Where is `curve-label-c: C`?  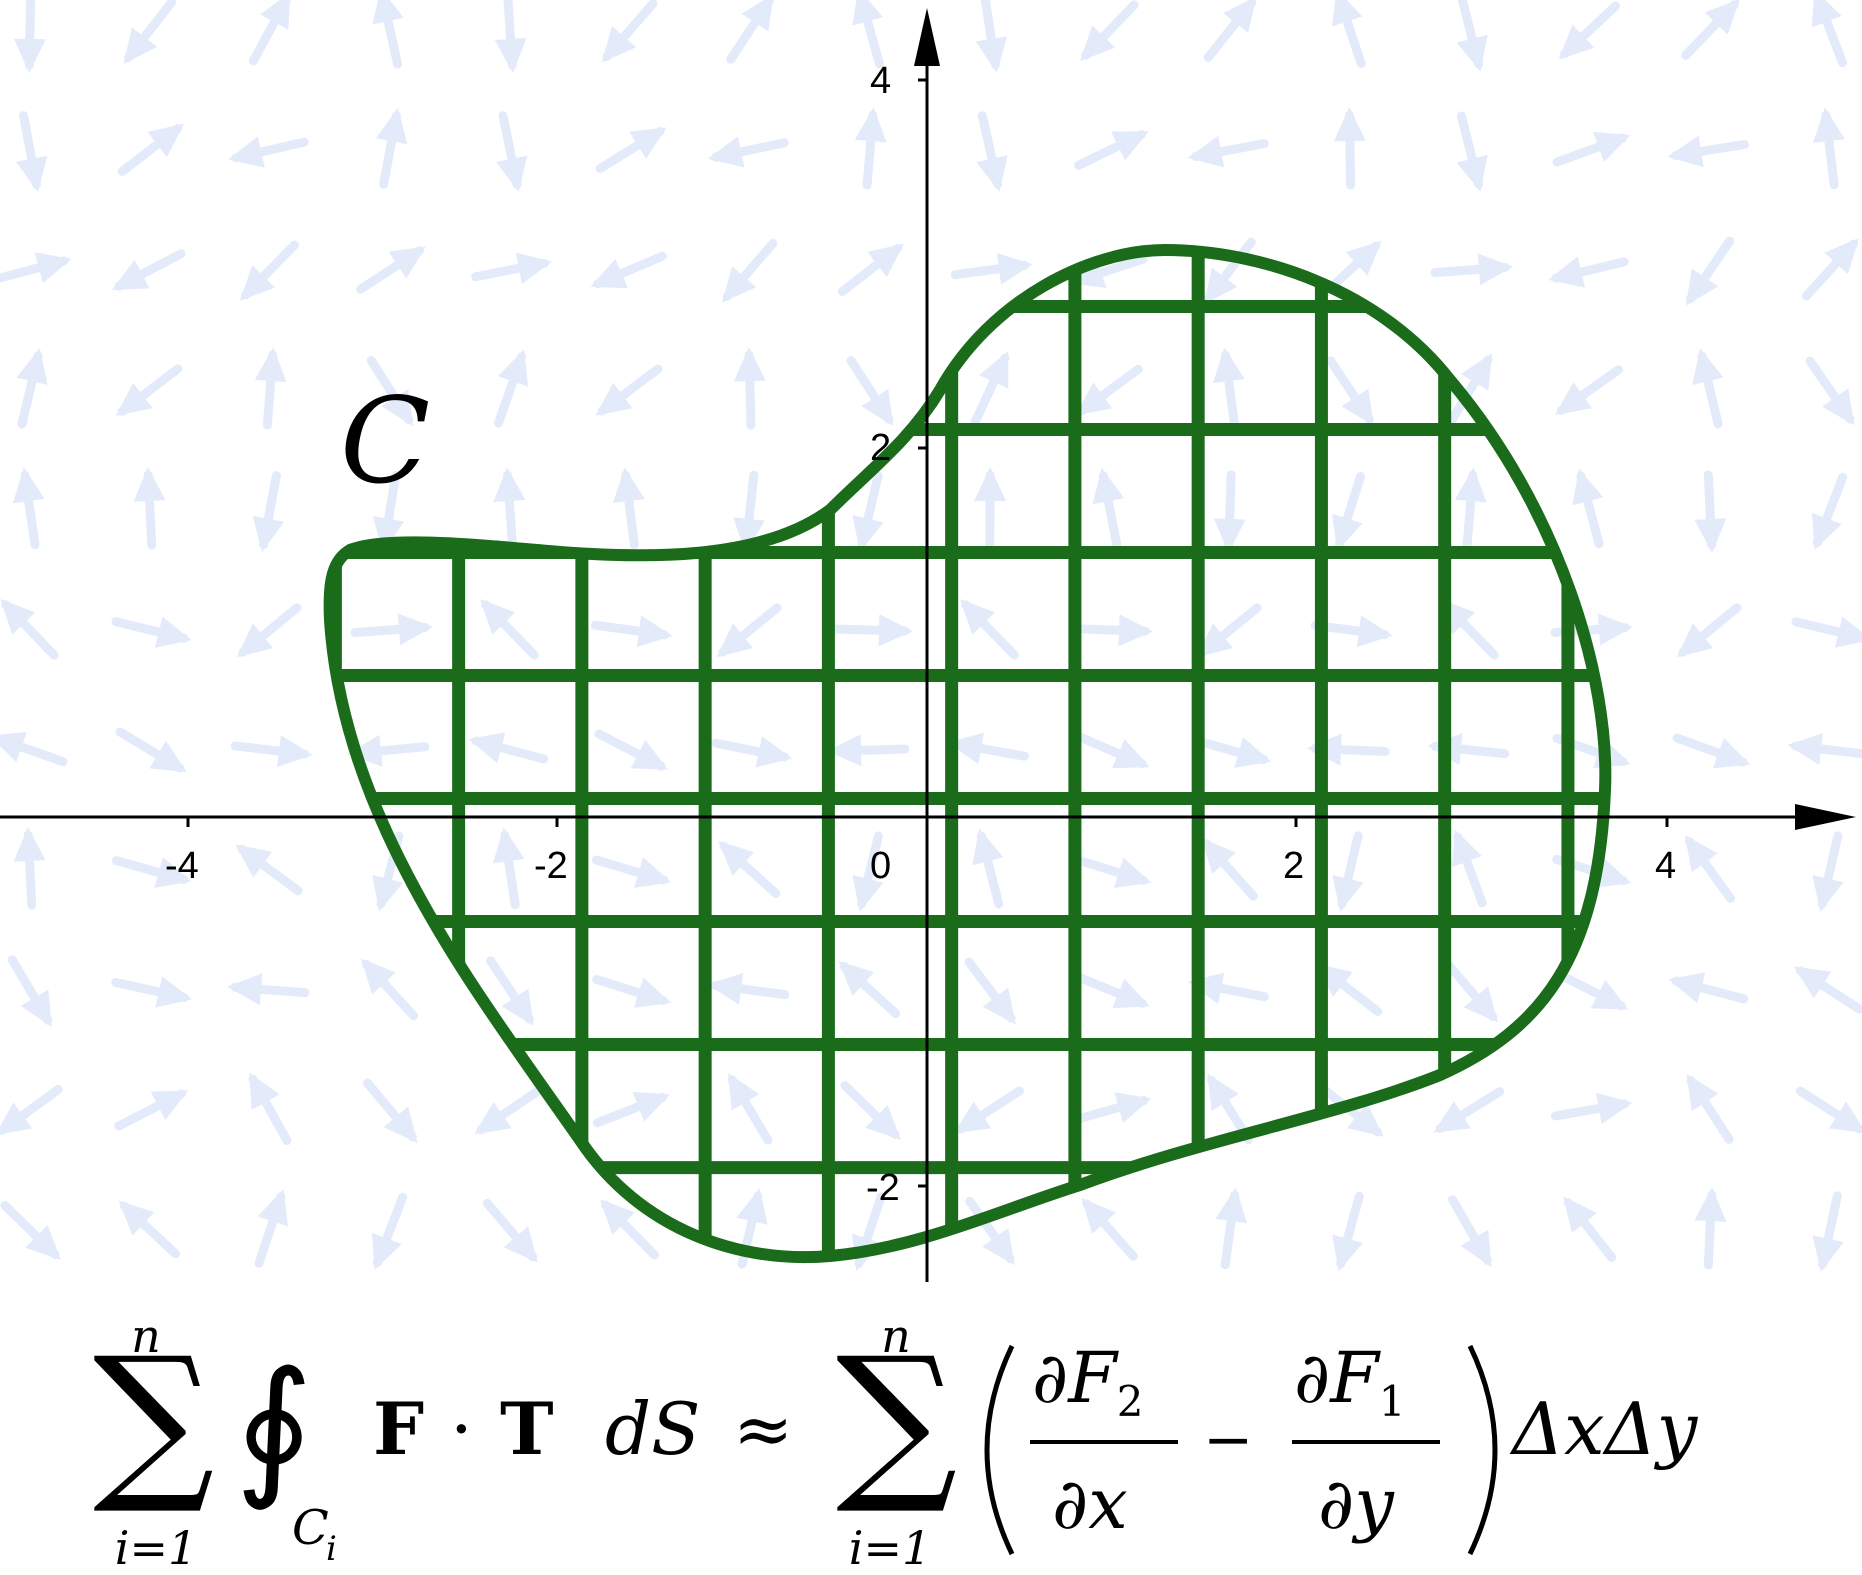
curve-label-c: C is located at coordinates (385, 441).